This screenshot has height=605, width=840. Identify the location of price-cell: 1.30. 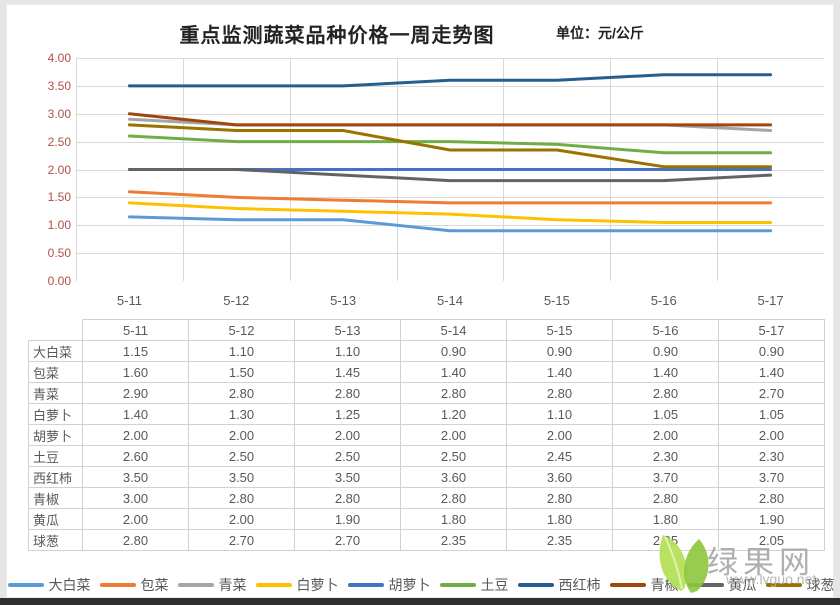
(241, 414).